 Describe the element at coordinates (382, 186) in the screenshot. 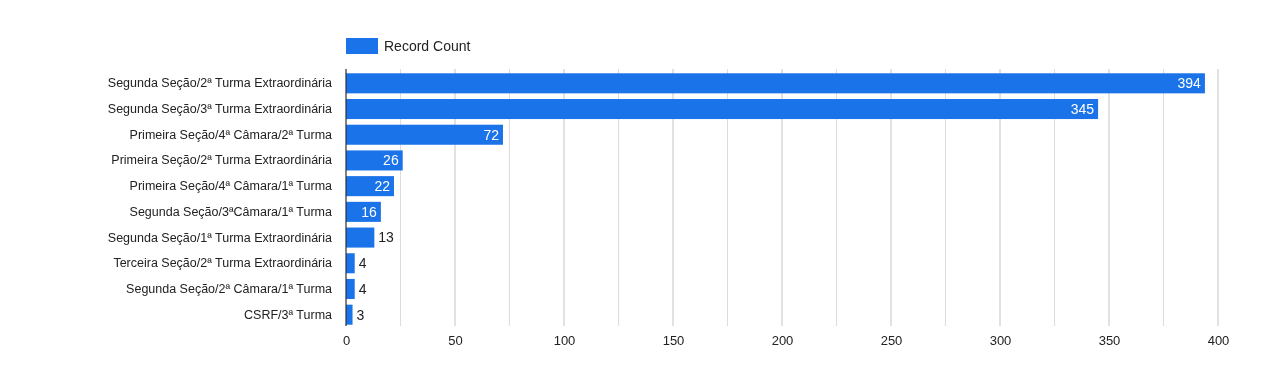

I see `data-label: 22` at that location.